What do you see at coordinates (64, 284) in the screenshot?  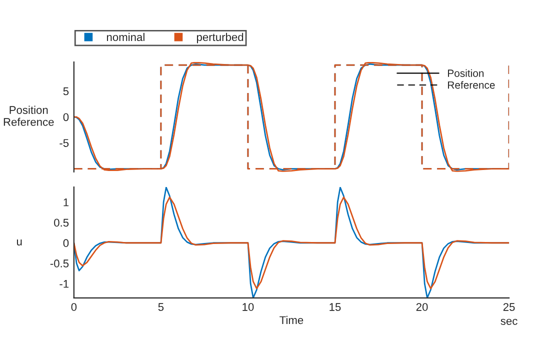 I see `y-tick-label: -1` at bounding box center [64, 284].